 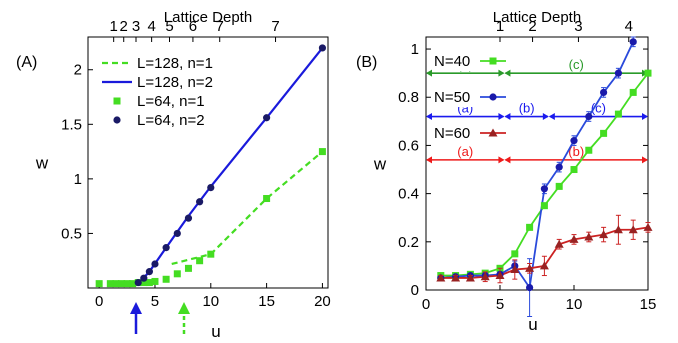 What do you see at coordinates (193, 26) in the screenshot?
I see `top-tick-label: 6` at bounding box center [193, 26].